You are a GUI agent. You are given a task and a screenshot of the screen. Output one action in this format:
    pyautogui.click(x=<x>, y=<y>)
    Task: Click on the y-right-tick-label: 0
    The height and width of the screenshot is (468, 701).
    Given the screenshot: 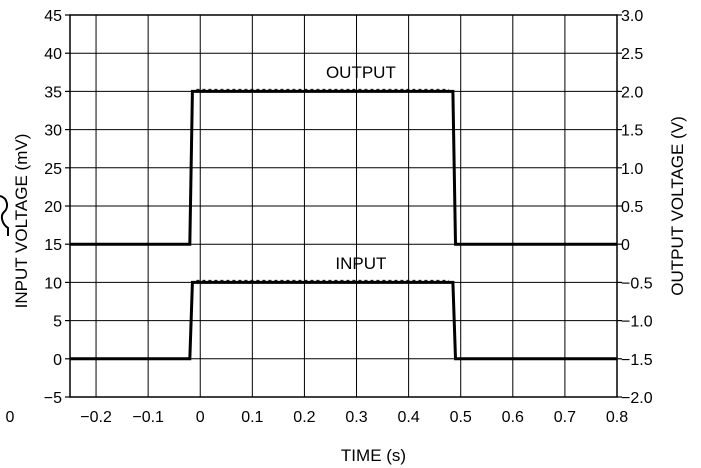 What is the action you would take?
    pyautogui.click(x=625, y=245)
    